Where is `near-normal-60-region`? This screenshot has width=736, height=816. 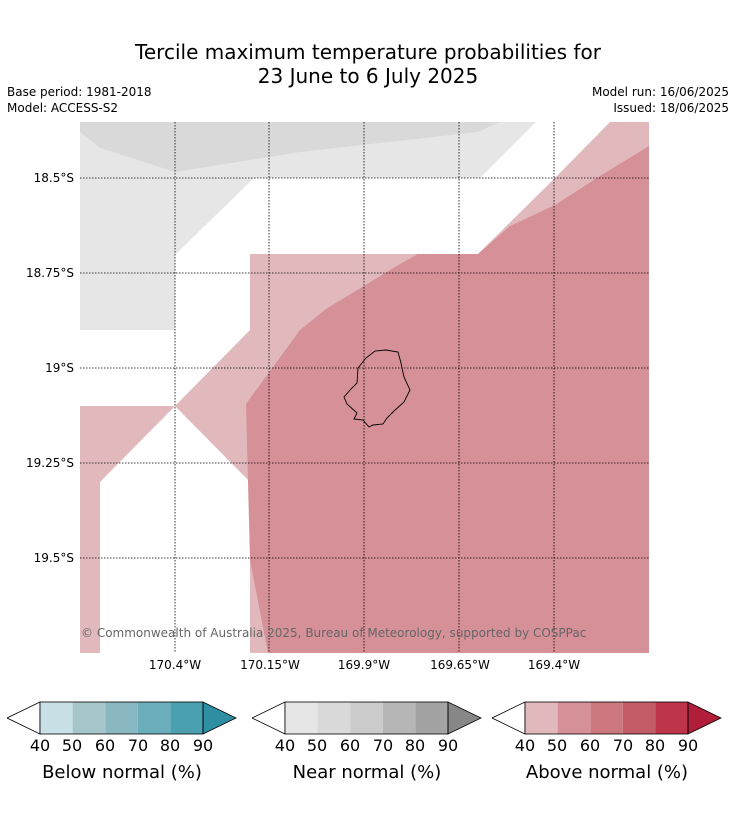 near-normal-60-region is located at coordinates (290, 147).